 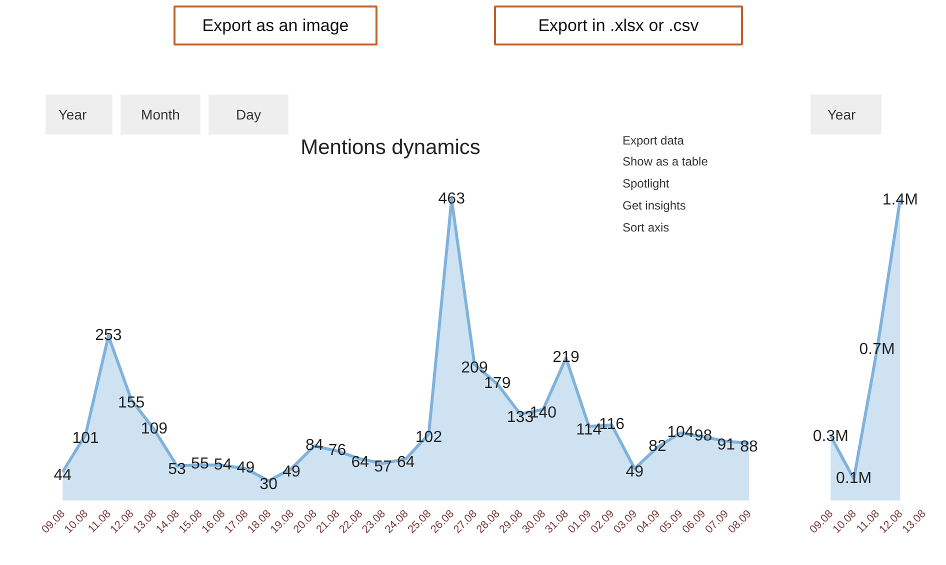 What do you see at coordinates (726, 445) in the screenshot?
I see `data-label: 91` at bounding box center [726, 445].